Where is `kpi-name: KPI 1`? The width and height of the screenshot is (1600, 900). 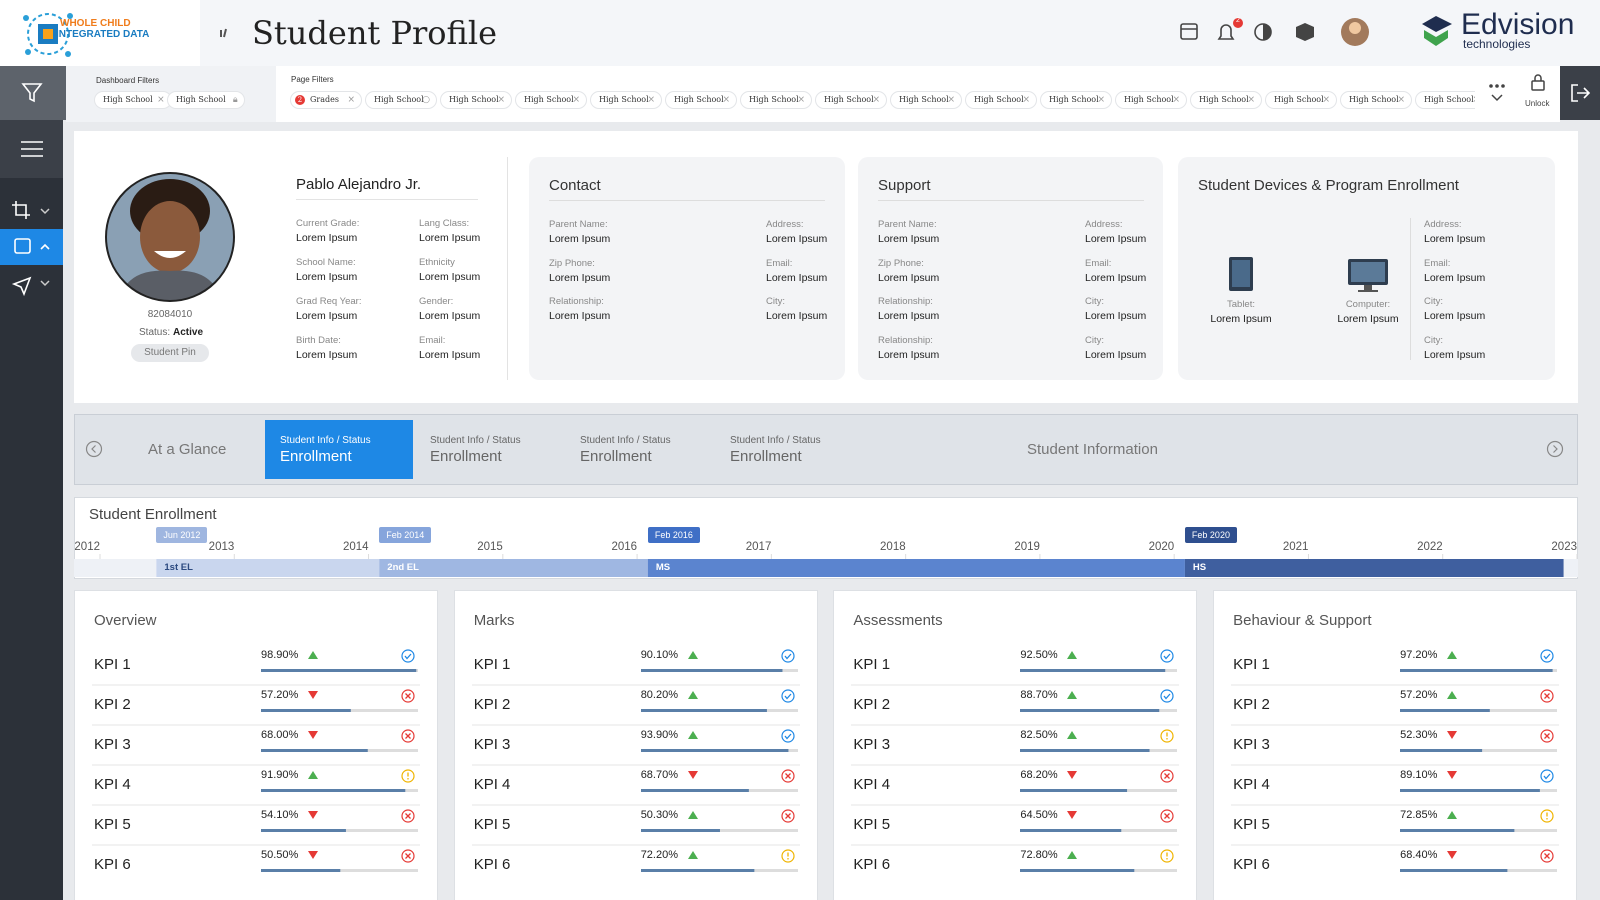 kpi-name: KPI 1 is located at coordinates (1251, 664).